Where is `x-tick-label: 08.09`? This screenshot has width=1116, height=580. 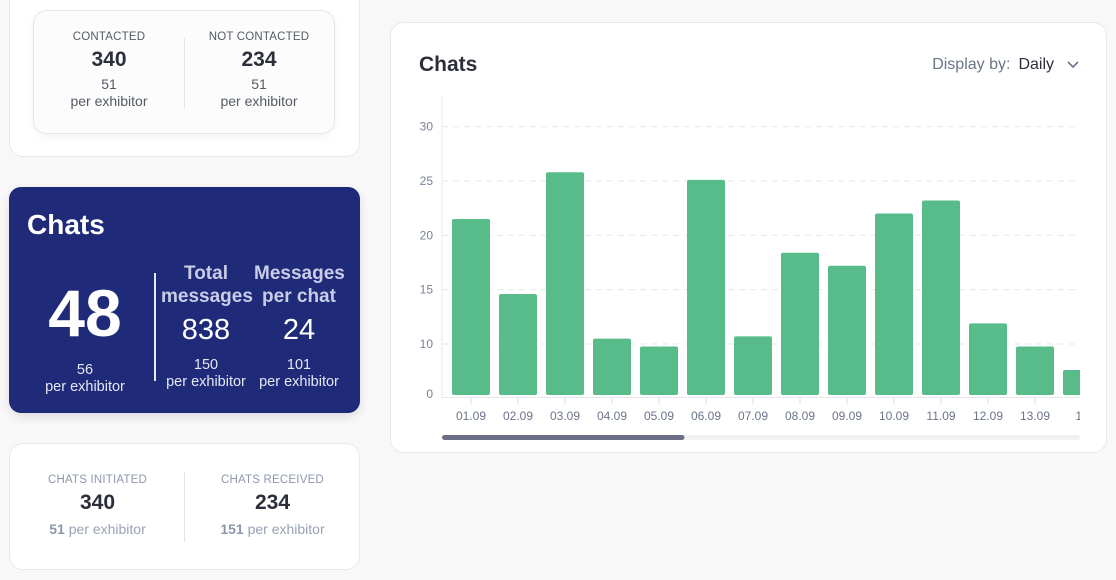 x-tick-label: 08.09 is located at coordinates (800, 416).